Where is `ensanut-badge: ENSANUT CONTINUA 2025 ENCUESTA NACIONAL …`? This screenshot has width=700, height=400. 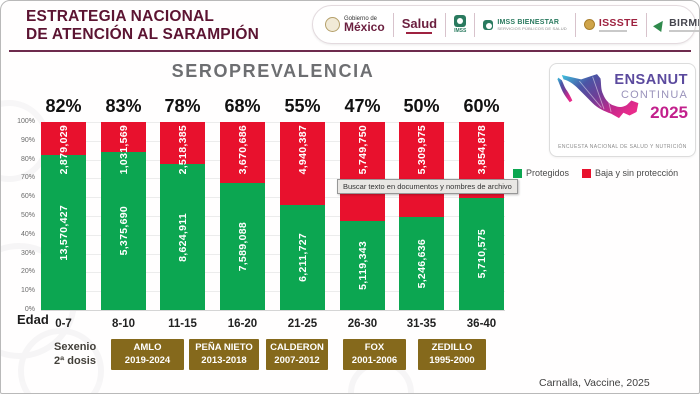
ensanut-badge: ENSANUT CONTINUA 2025 ENCUESTA NACIONAL … is located at coordinates (622, 110).